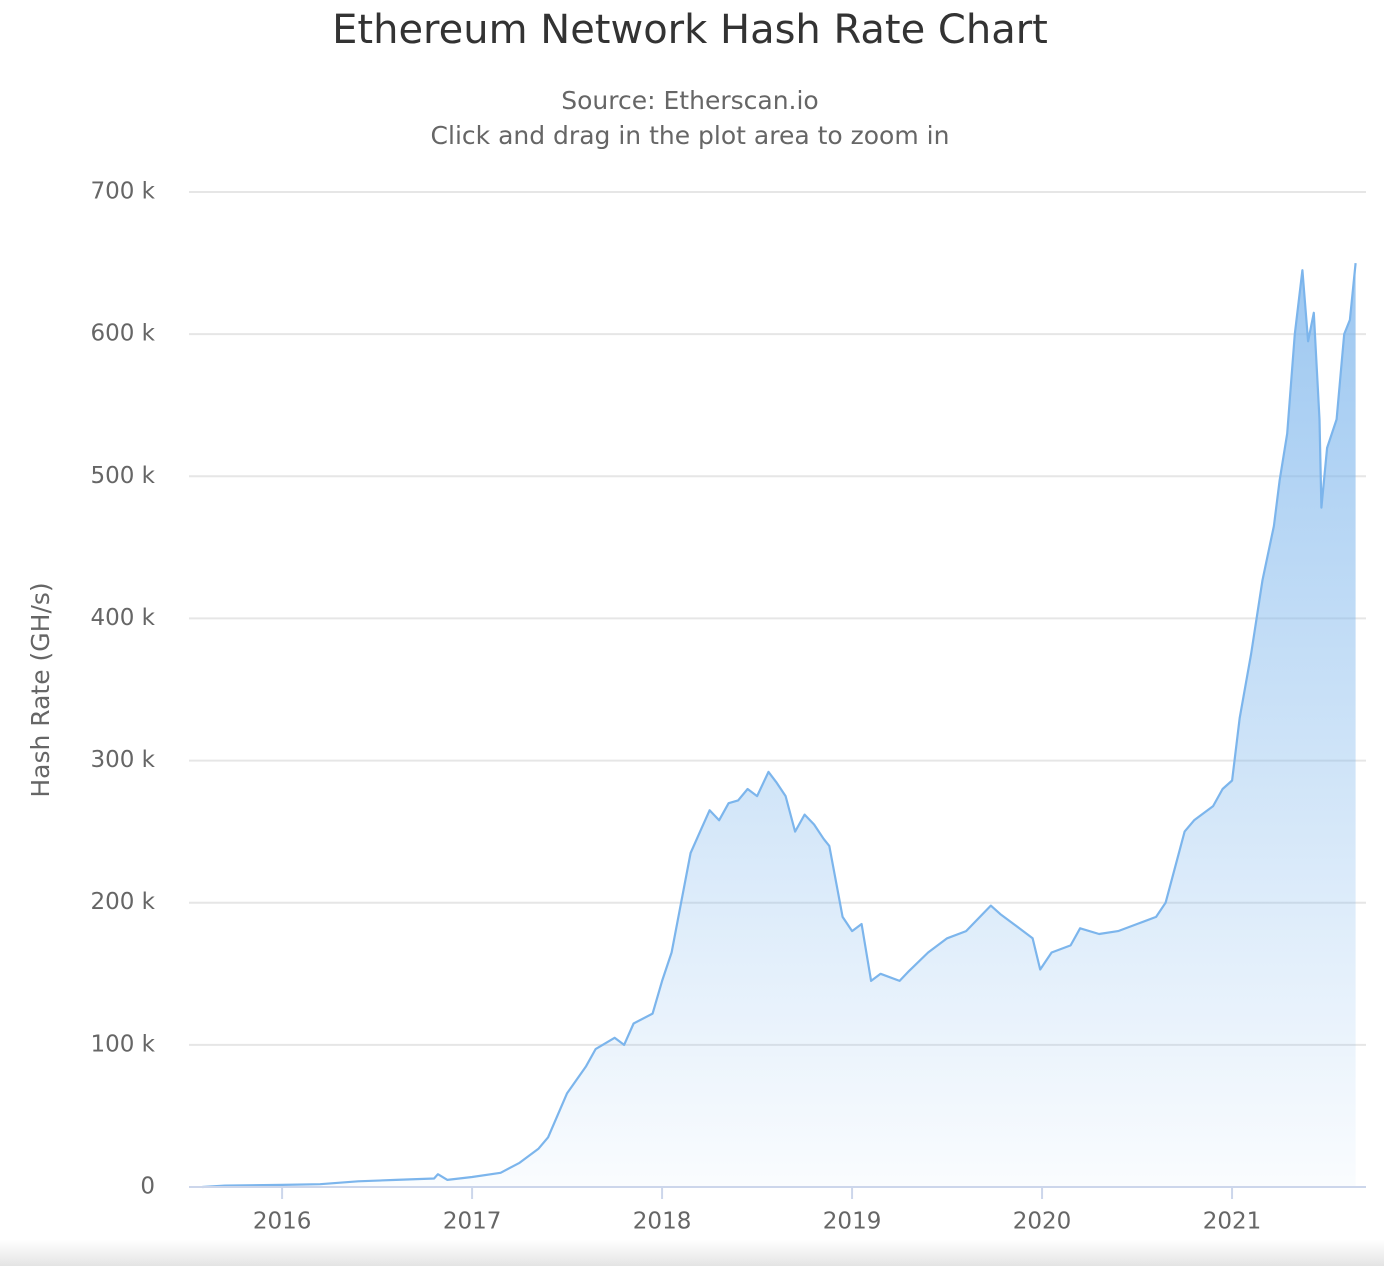 This screenshot has height=1270, width=1384. What do you see at coordinates (122, 618) in the screenshot?
I see `y-tick-label: 400 k` at bounding box center [122, 618].